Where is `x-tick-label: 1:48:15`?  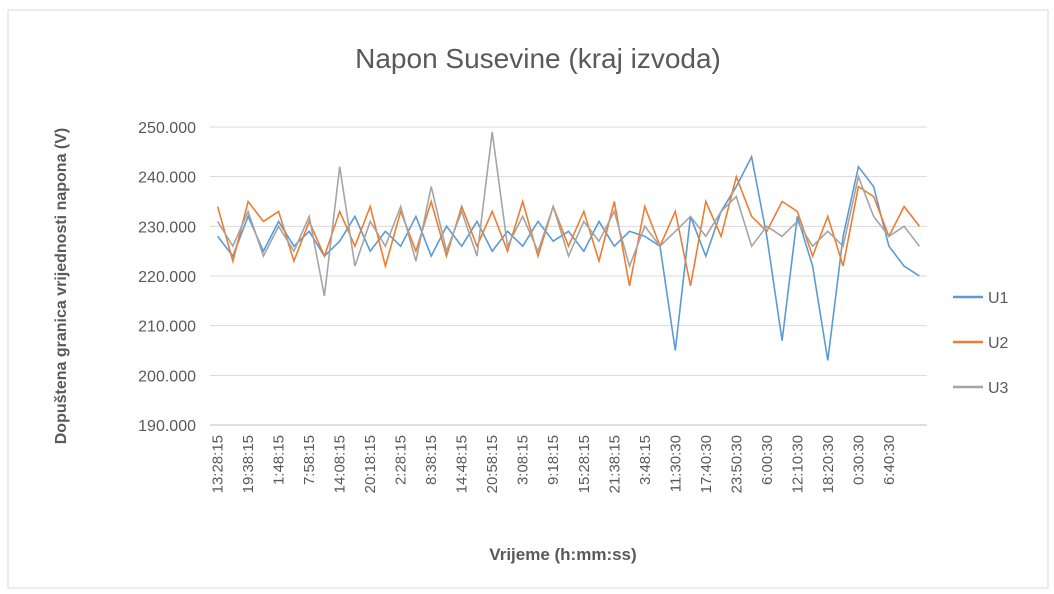
x-tick-label: 1:48:15 is located at coordinates (279, 460).